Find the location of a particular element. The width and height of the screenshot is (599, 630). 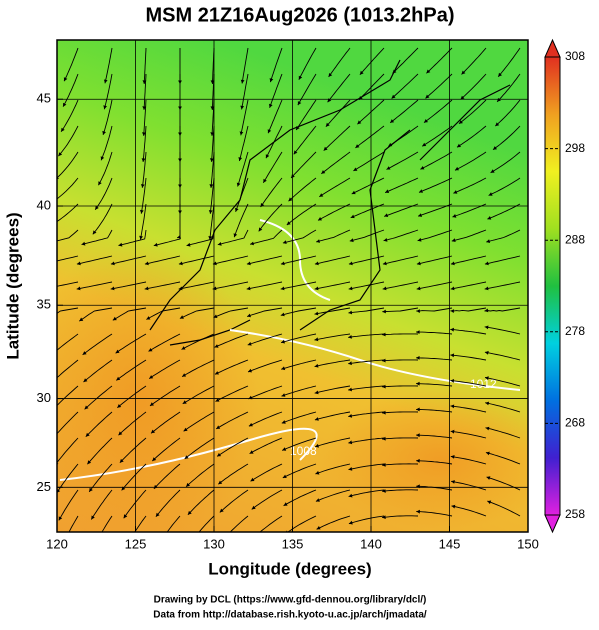

colorbar-tick-label: 308 is located at coordinates (575, 56).